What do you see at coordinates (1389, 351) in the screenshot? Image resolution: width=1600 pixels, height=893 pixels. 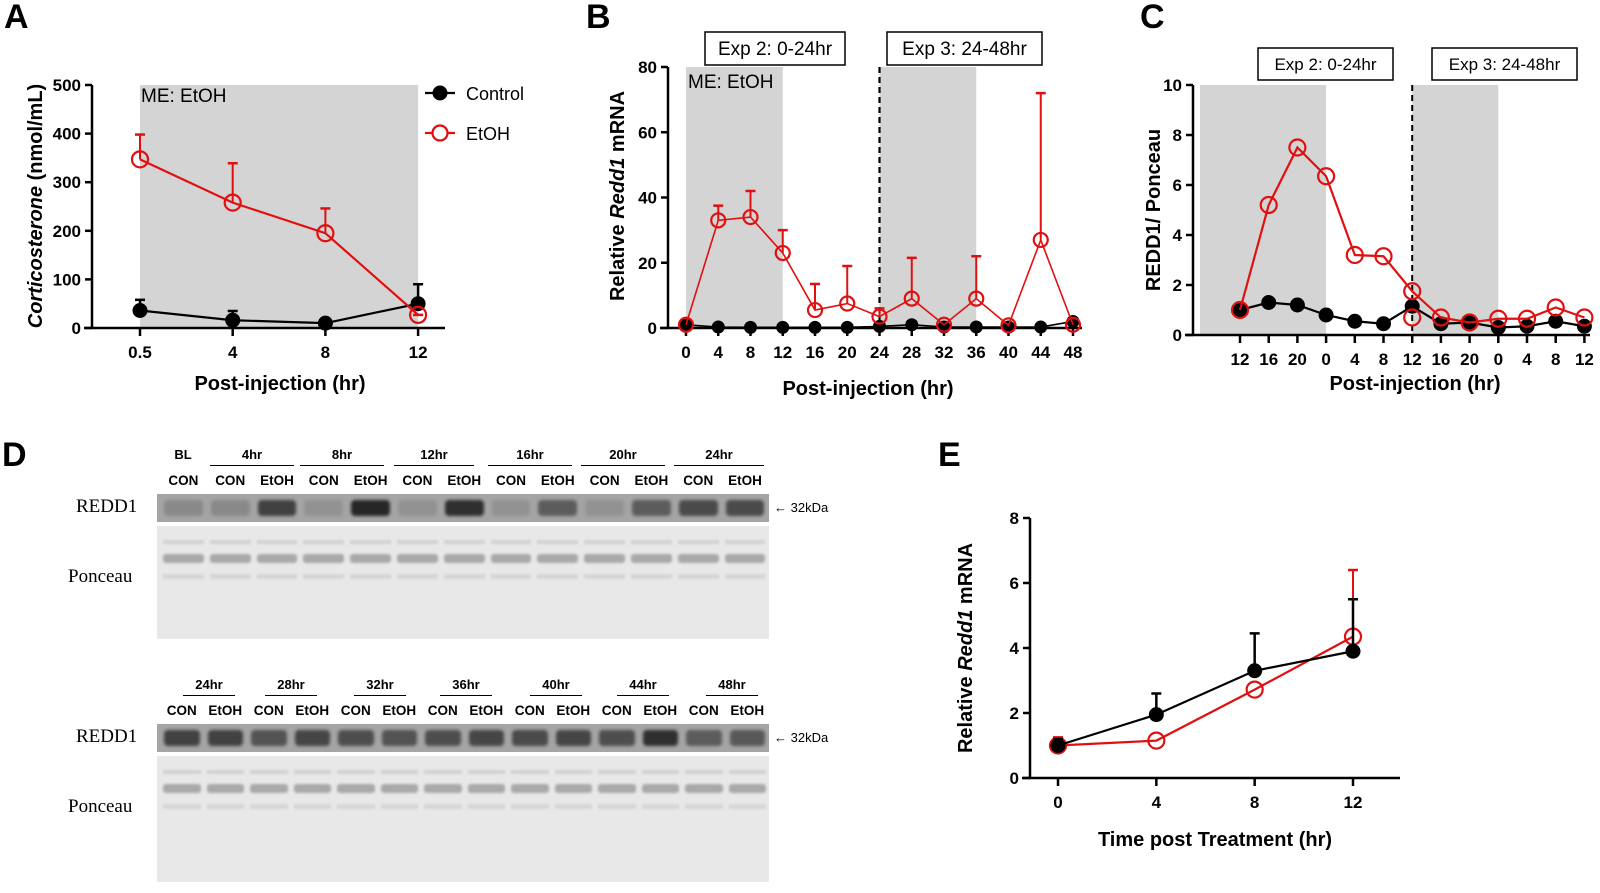 I see `x-axis-C: 12 16 20 0 4 8 12 16 20 0 4 8 12` at bounding box center [1389, 351].